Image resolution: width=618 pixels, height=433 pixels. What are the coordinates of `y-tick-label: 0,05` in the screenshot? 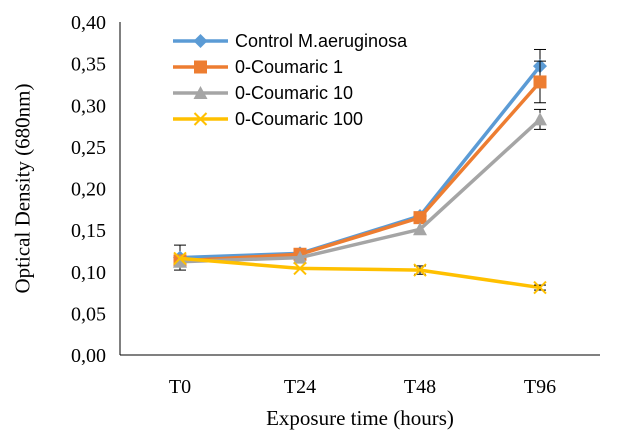 It's located at (88, 314).